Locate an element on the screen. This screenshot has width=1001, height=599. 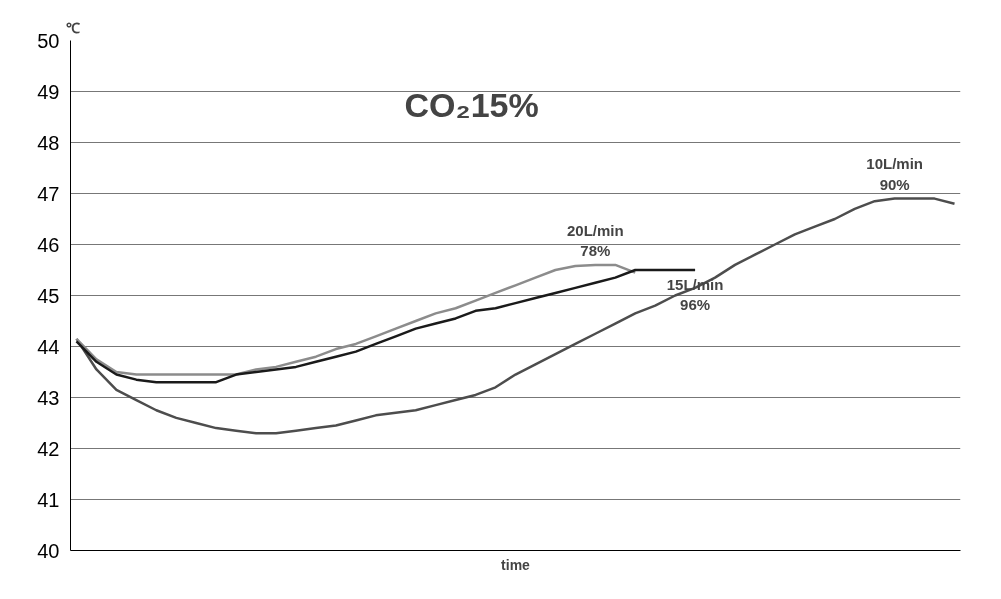
y-tick-label: 50 is located at coordinates (48, 40).